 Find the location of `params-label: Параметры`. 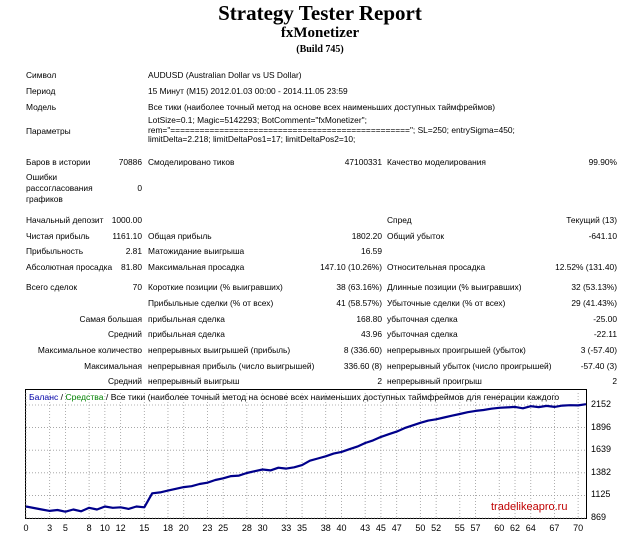

params-label: Параметры is located at coordinates (48, 131).